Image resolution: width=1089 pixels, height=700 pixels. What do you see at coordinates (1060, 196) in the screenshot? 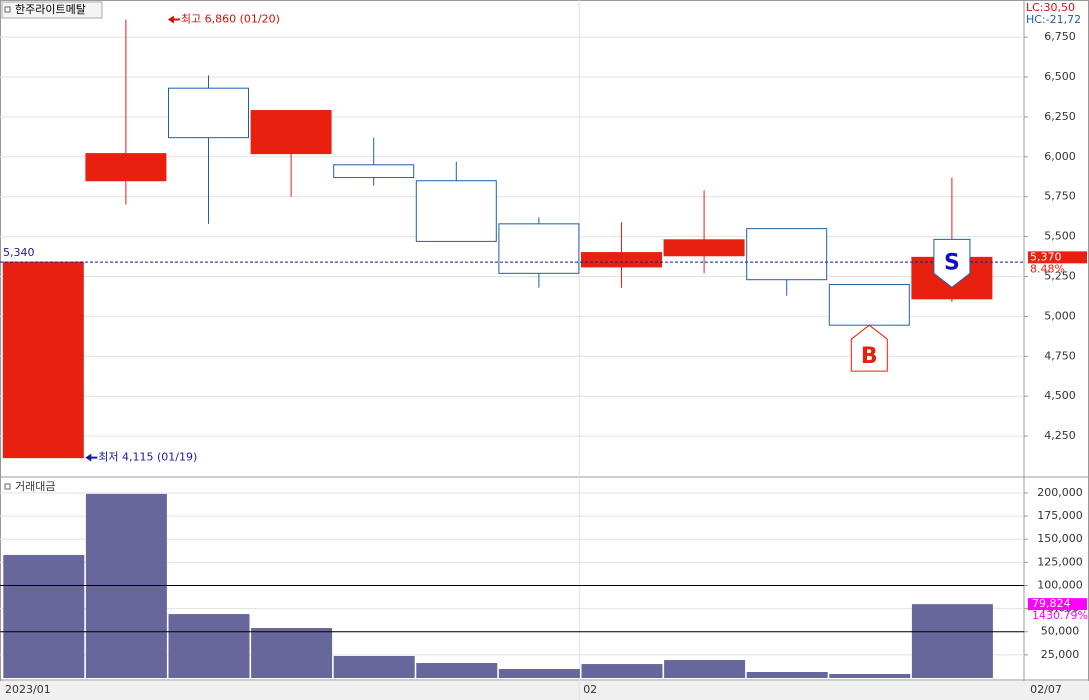
I see `y-tick-label: 5,750` at bounding box center [1060, 196].